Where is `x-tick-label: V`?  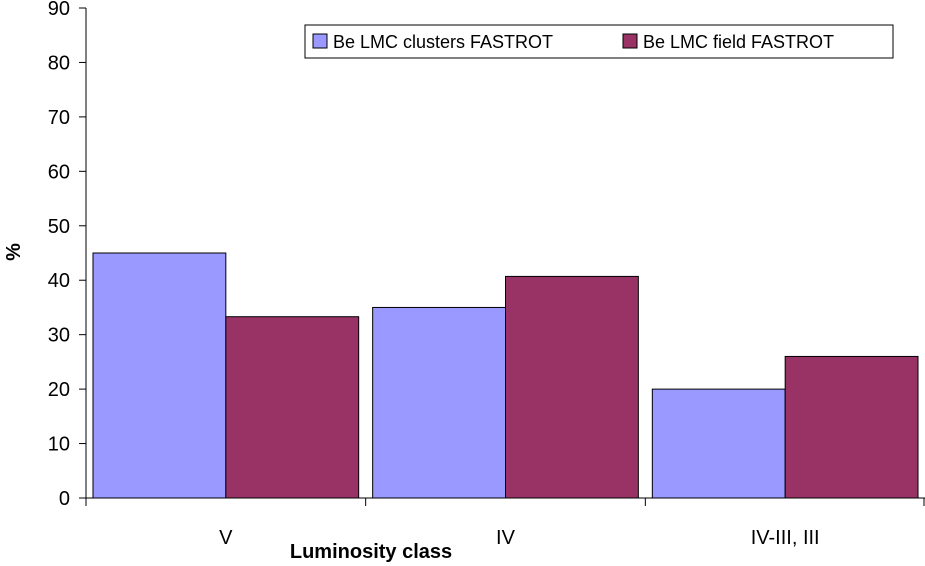
x-tick-label: V is located at coordinates (226, 538).